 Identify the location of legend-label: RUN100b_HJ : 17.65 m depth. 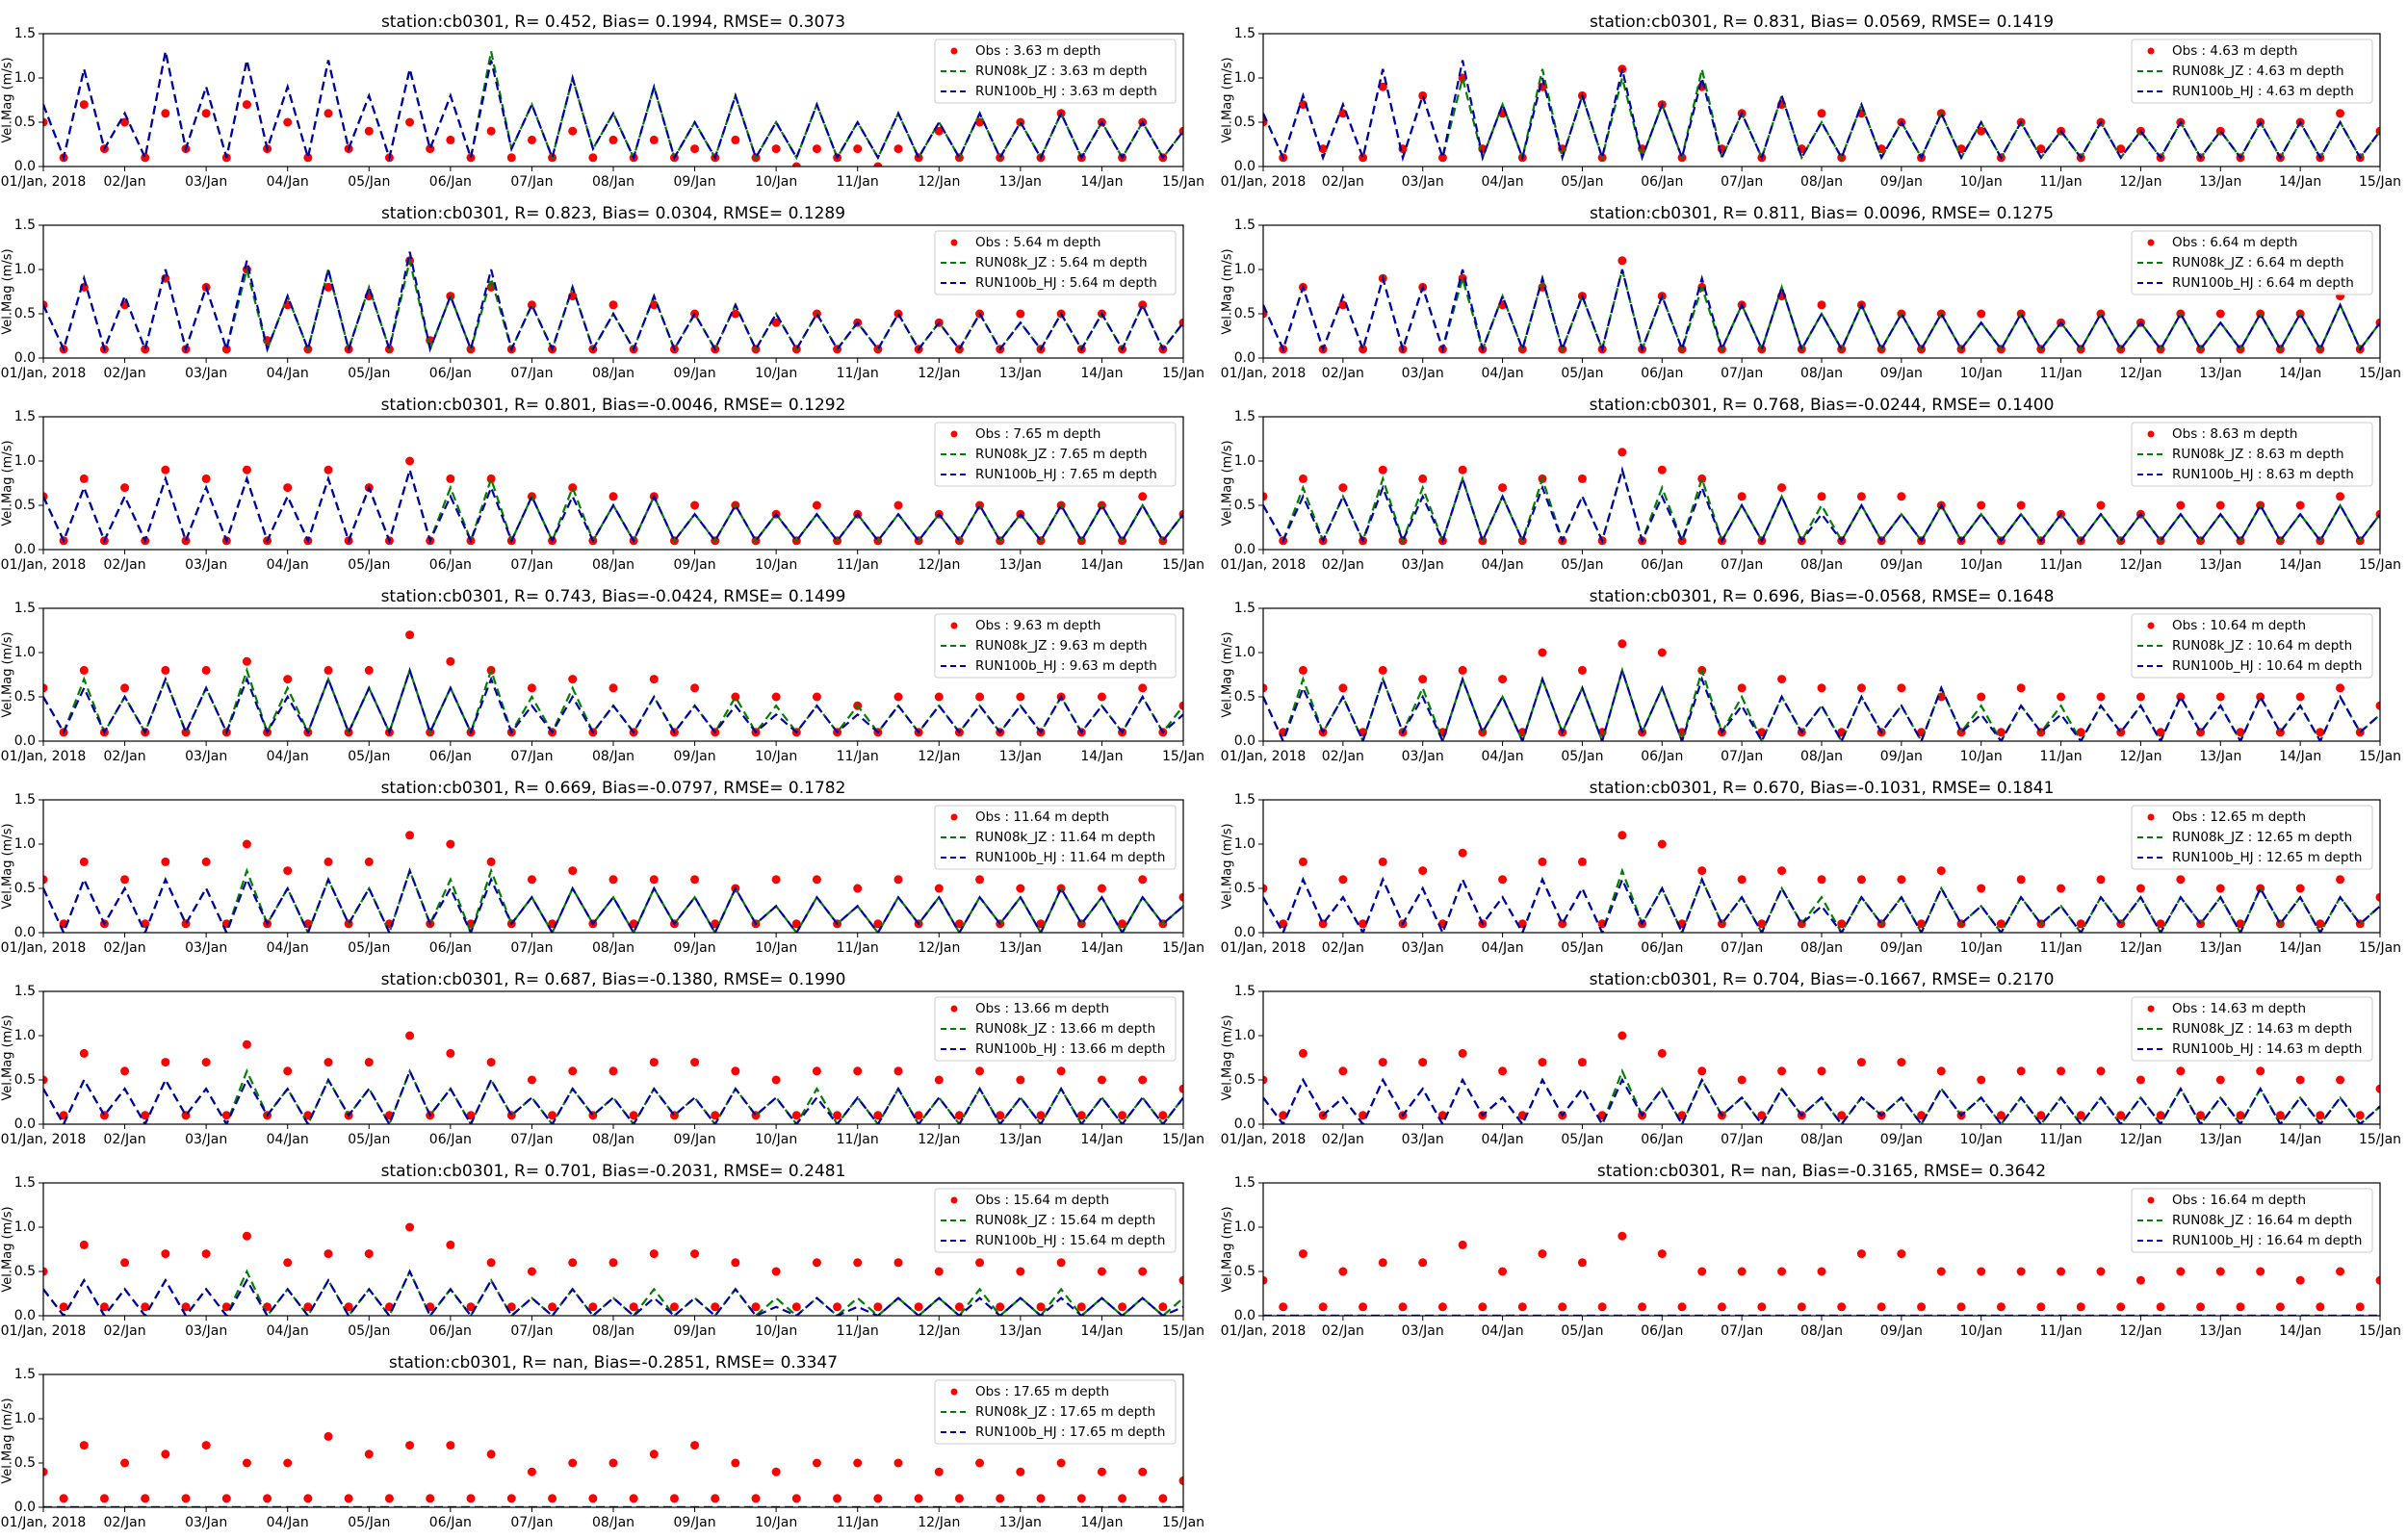
(1070, 1432).